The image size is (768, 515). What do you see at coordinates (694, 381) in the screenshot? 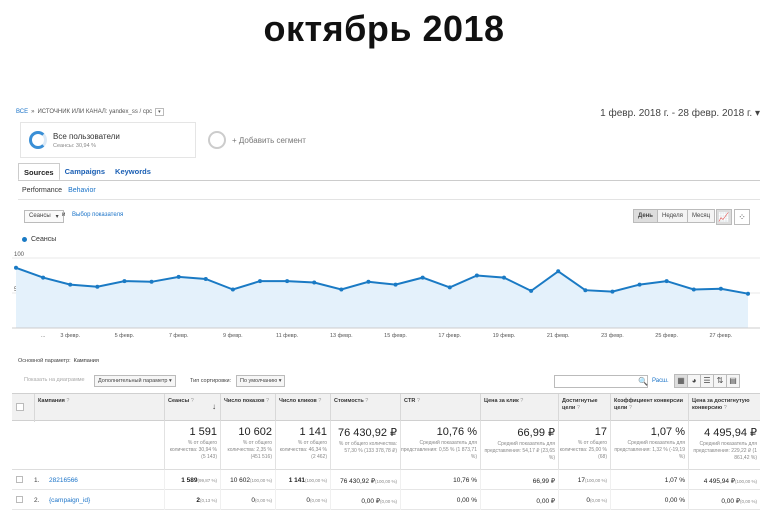
I see `pie-view-icon: ◕` at bounding box center [694, 381].